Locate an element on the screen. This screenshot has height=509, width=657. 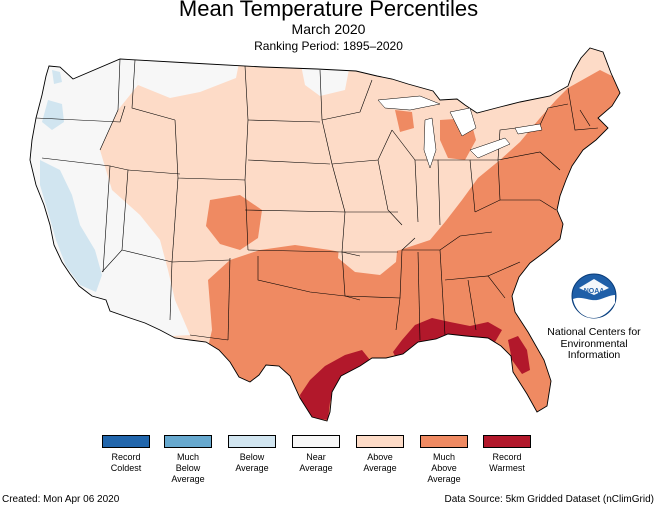
legend-item-record-warmest: Record Warmest is located at coordinates (507, 454).